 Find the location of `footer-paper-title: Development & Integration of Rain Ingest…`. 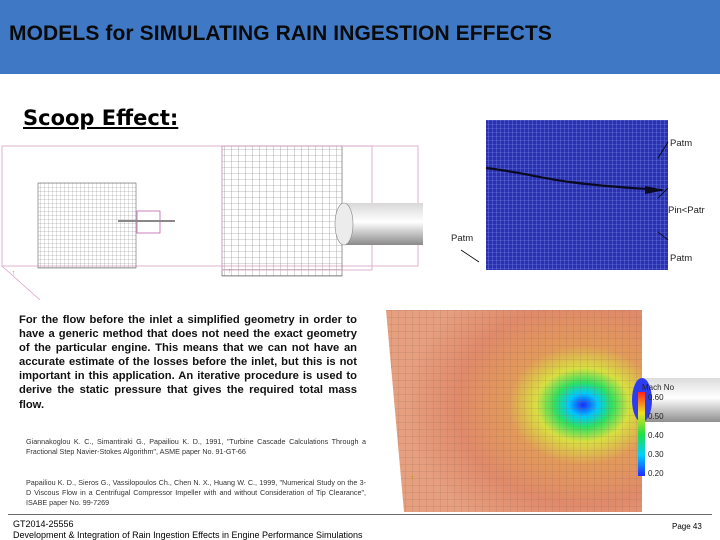

footer-paper-title: Development & Integration of Rain Ingest… is located at coordinates (188, 535).